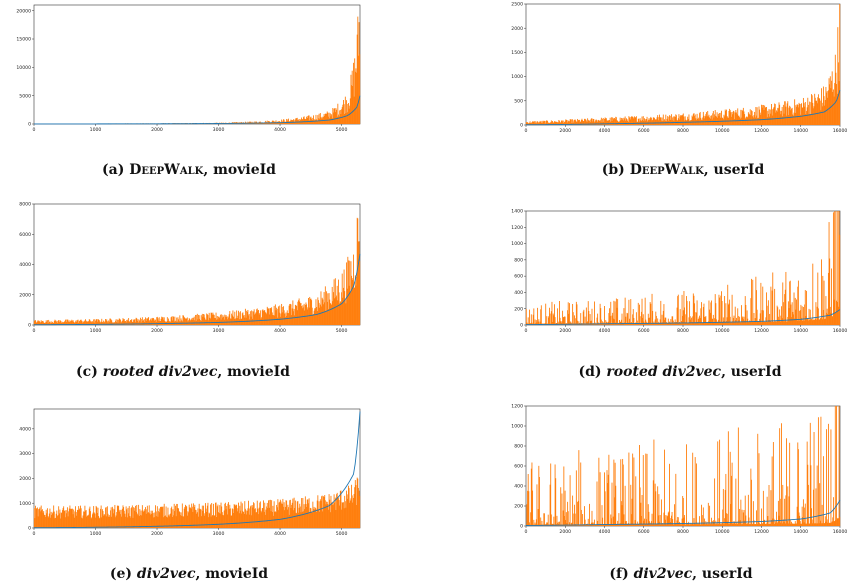  I want to click on caption-target: , userId, so click(751, 372).